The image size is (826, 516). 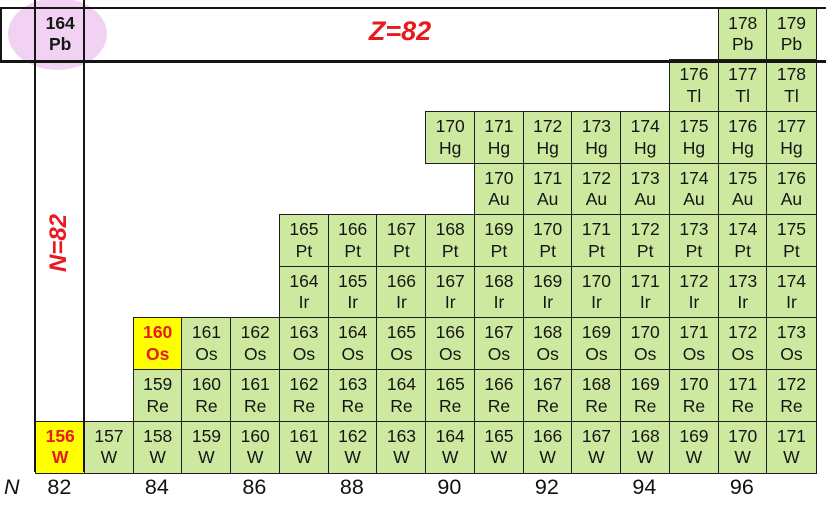 I want to click on nuclide-cell-172Pt: 172 Pt, so click(x=645, y=241).